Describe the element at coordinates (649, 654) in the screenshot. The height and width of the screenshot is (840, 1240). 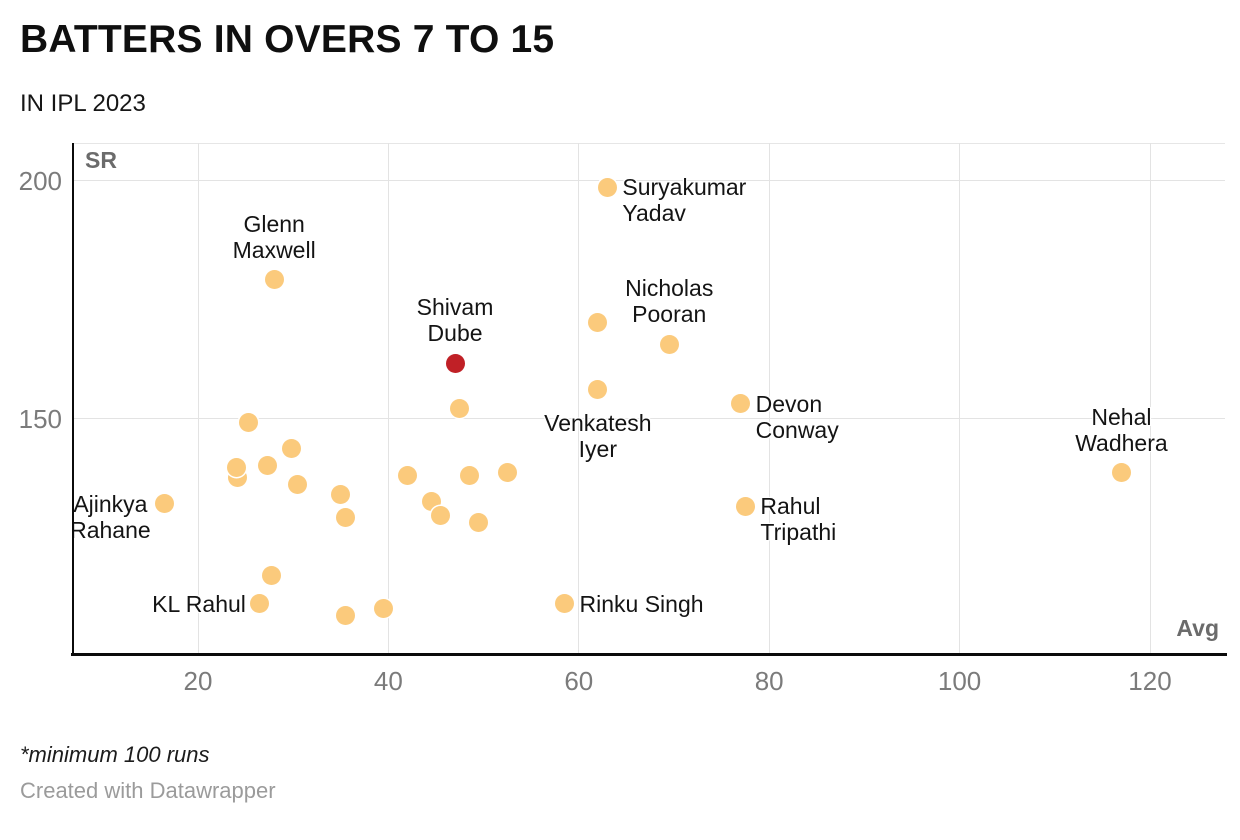
I see `x-axis-line` at that location.